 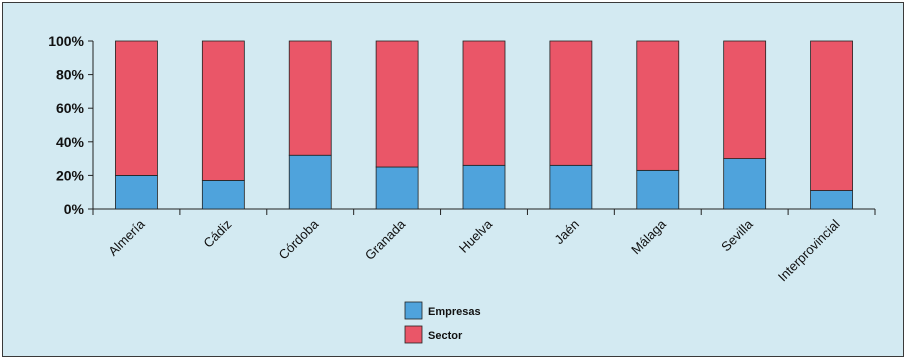 What do you see at coordinates (66, 41) in the screenshot?
I see `y-tick-label: 100%` at bounding box center [66, 41].